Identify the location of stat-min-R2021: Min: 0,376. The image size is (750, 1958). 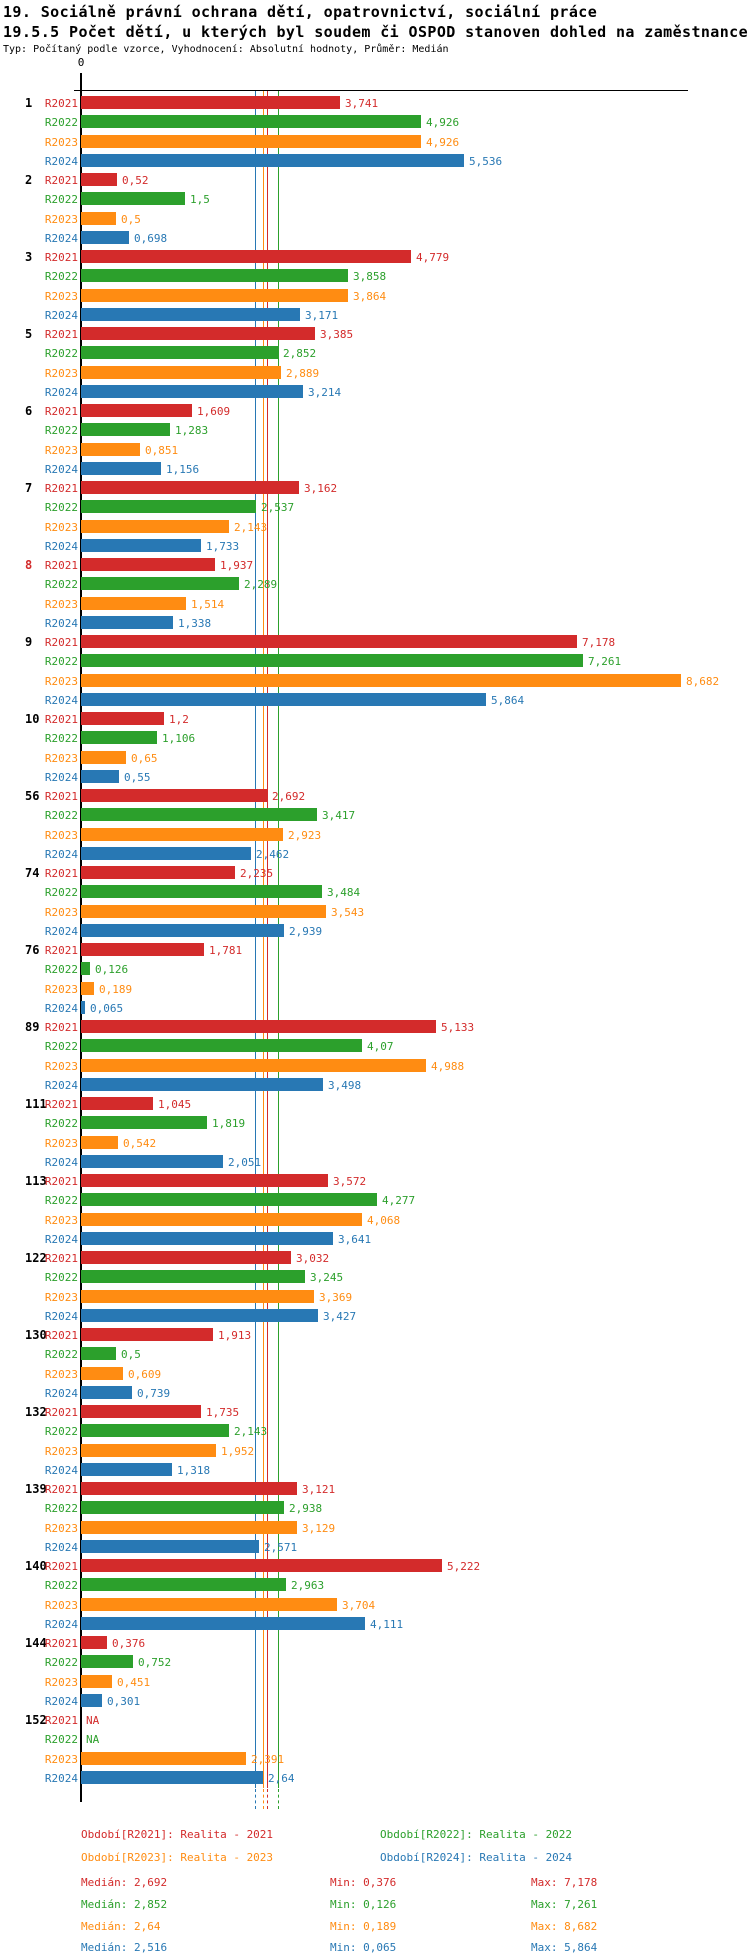
(363, 1882).